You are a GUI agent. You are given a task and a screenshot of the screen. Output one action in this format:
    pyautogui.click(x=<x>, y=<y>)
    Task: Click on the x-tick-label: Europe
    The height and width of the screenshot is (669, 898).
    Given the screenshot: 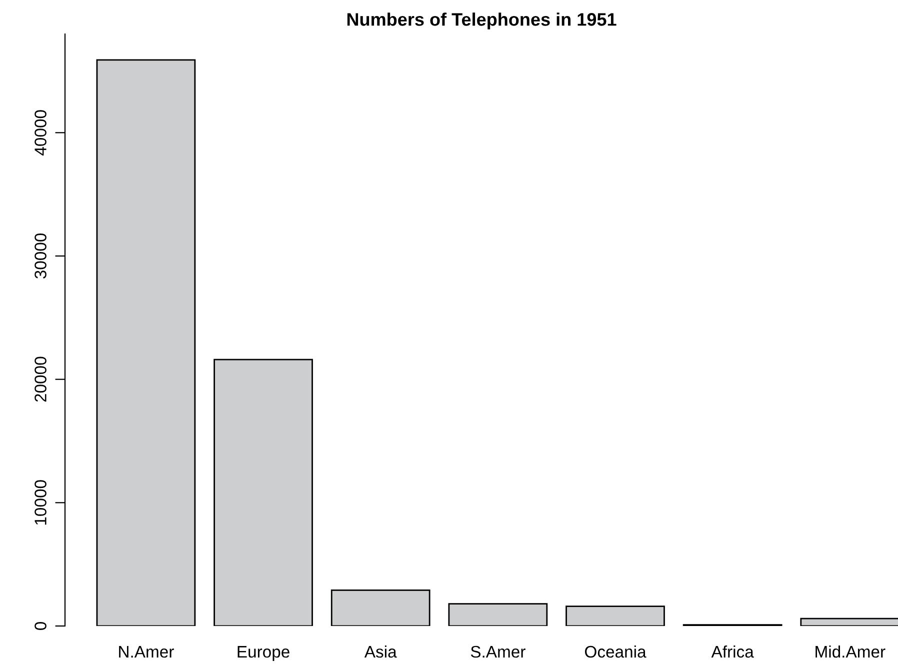 What is the action you would take?
    pyautogui.click(x=264, y=653)
    